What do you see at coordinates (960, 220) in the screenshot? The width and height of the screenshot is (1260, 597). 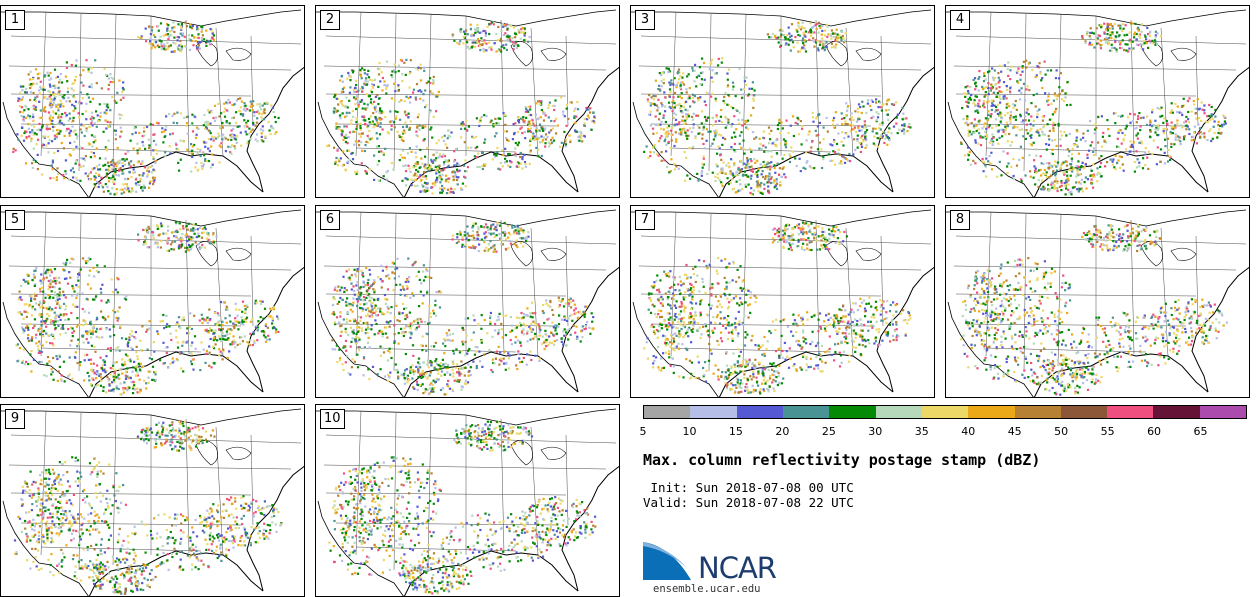 I see `member-label: 8` at bounding box center [960, 220].